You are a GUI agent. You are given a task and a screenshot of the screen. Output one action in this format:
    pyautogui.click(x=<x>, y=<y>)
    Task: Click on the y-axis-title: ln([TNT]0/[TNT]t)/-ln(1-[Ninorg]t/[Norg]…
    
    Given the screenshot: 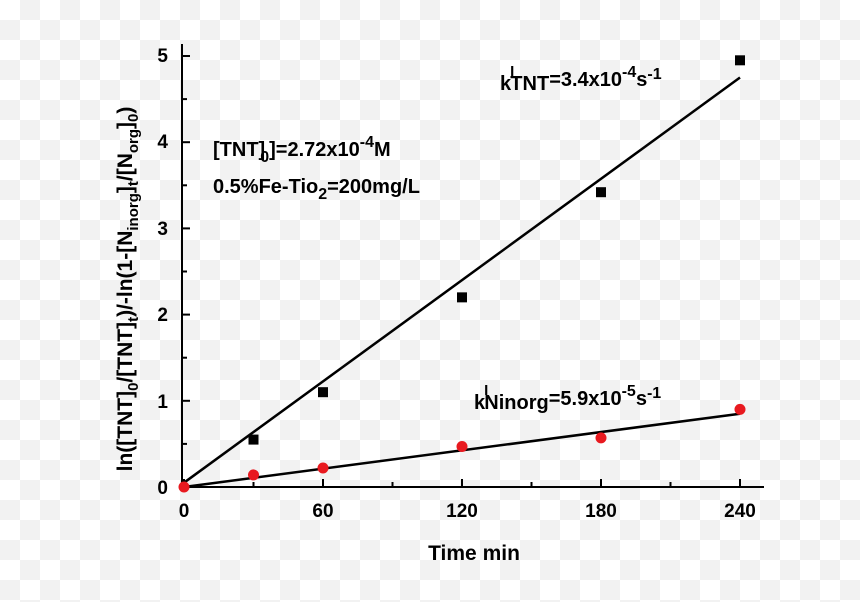 What is the action you would take?
    pyautogui.click(x=128, y=289)
    